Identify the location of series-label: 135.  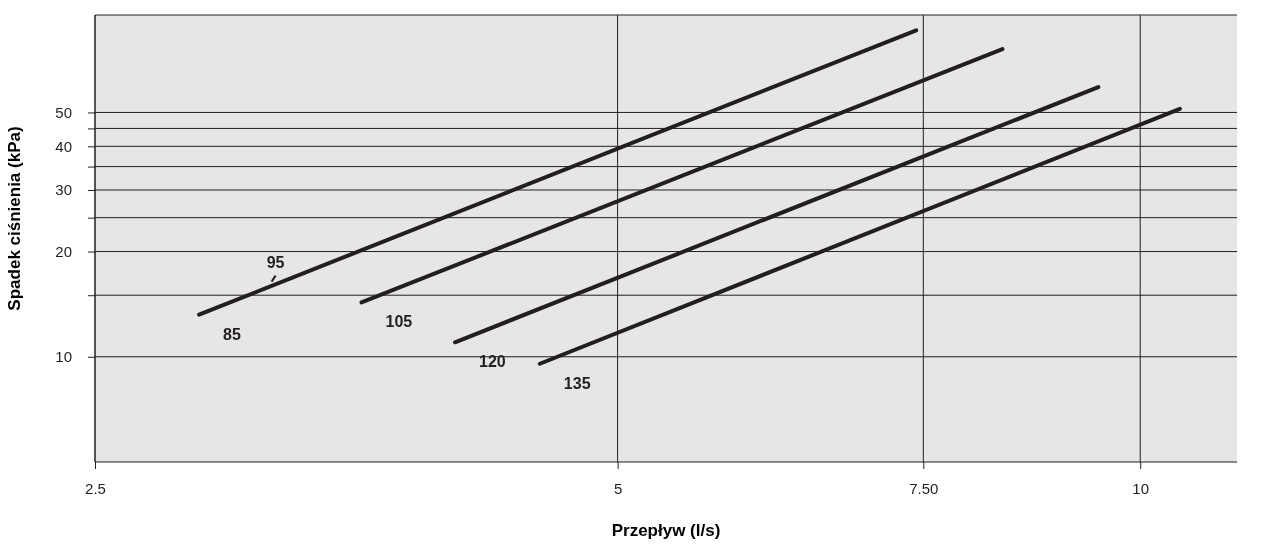
(577, 383).